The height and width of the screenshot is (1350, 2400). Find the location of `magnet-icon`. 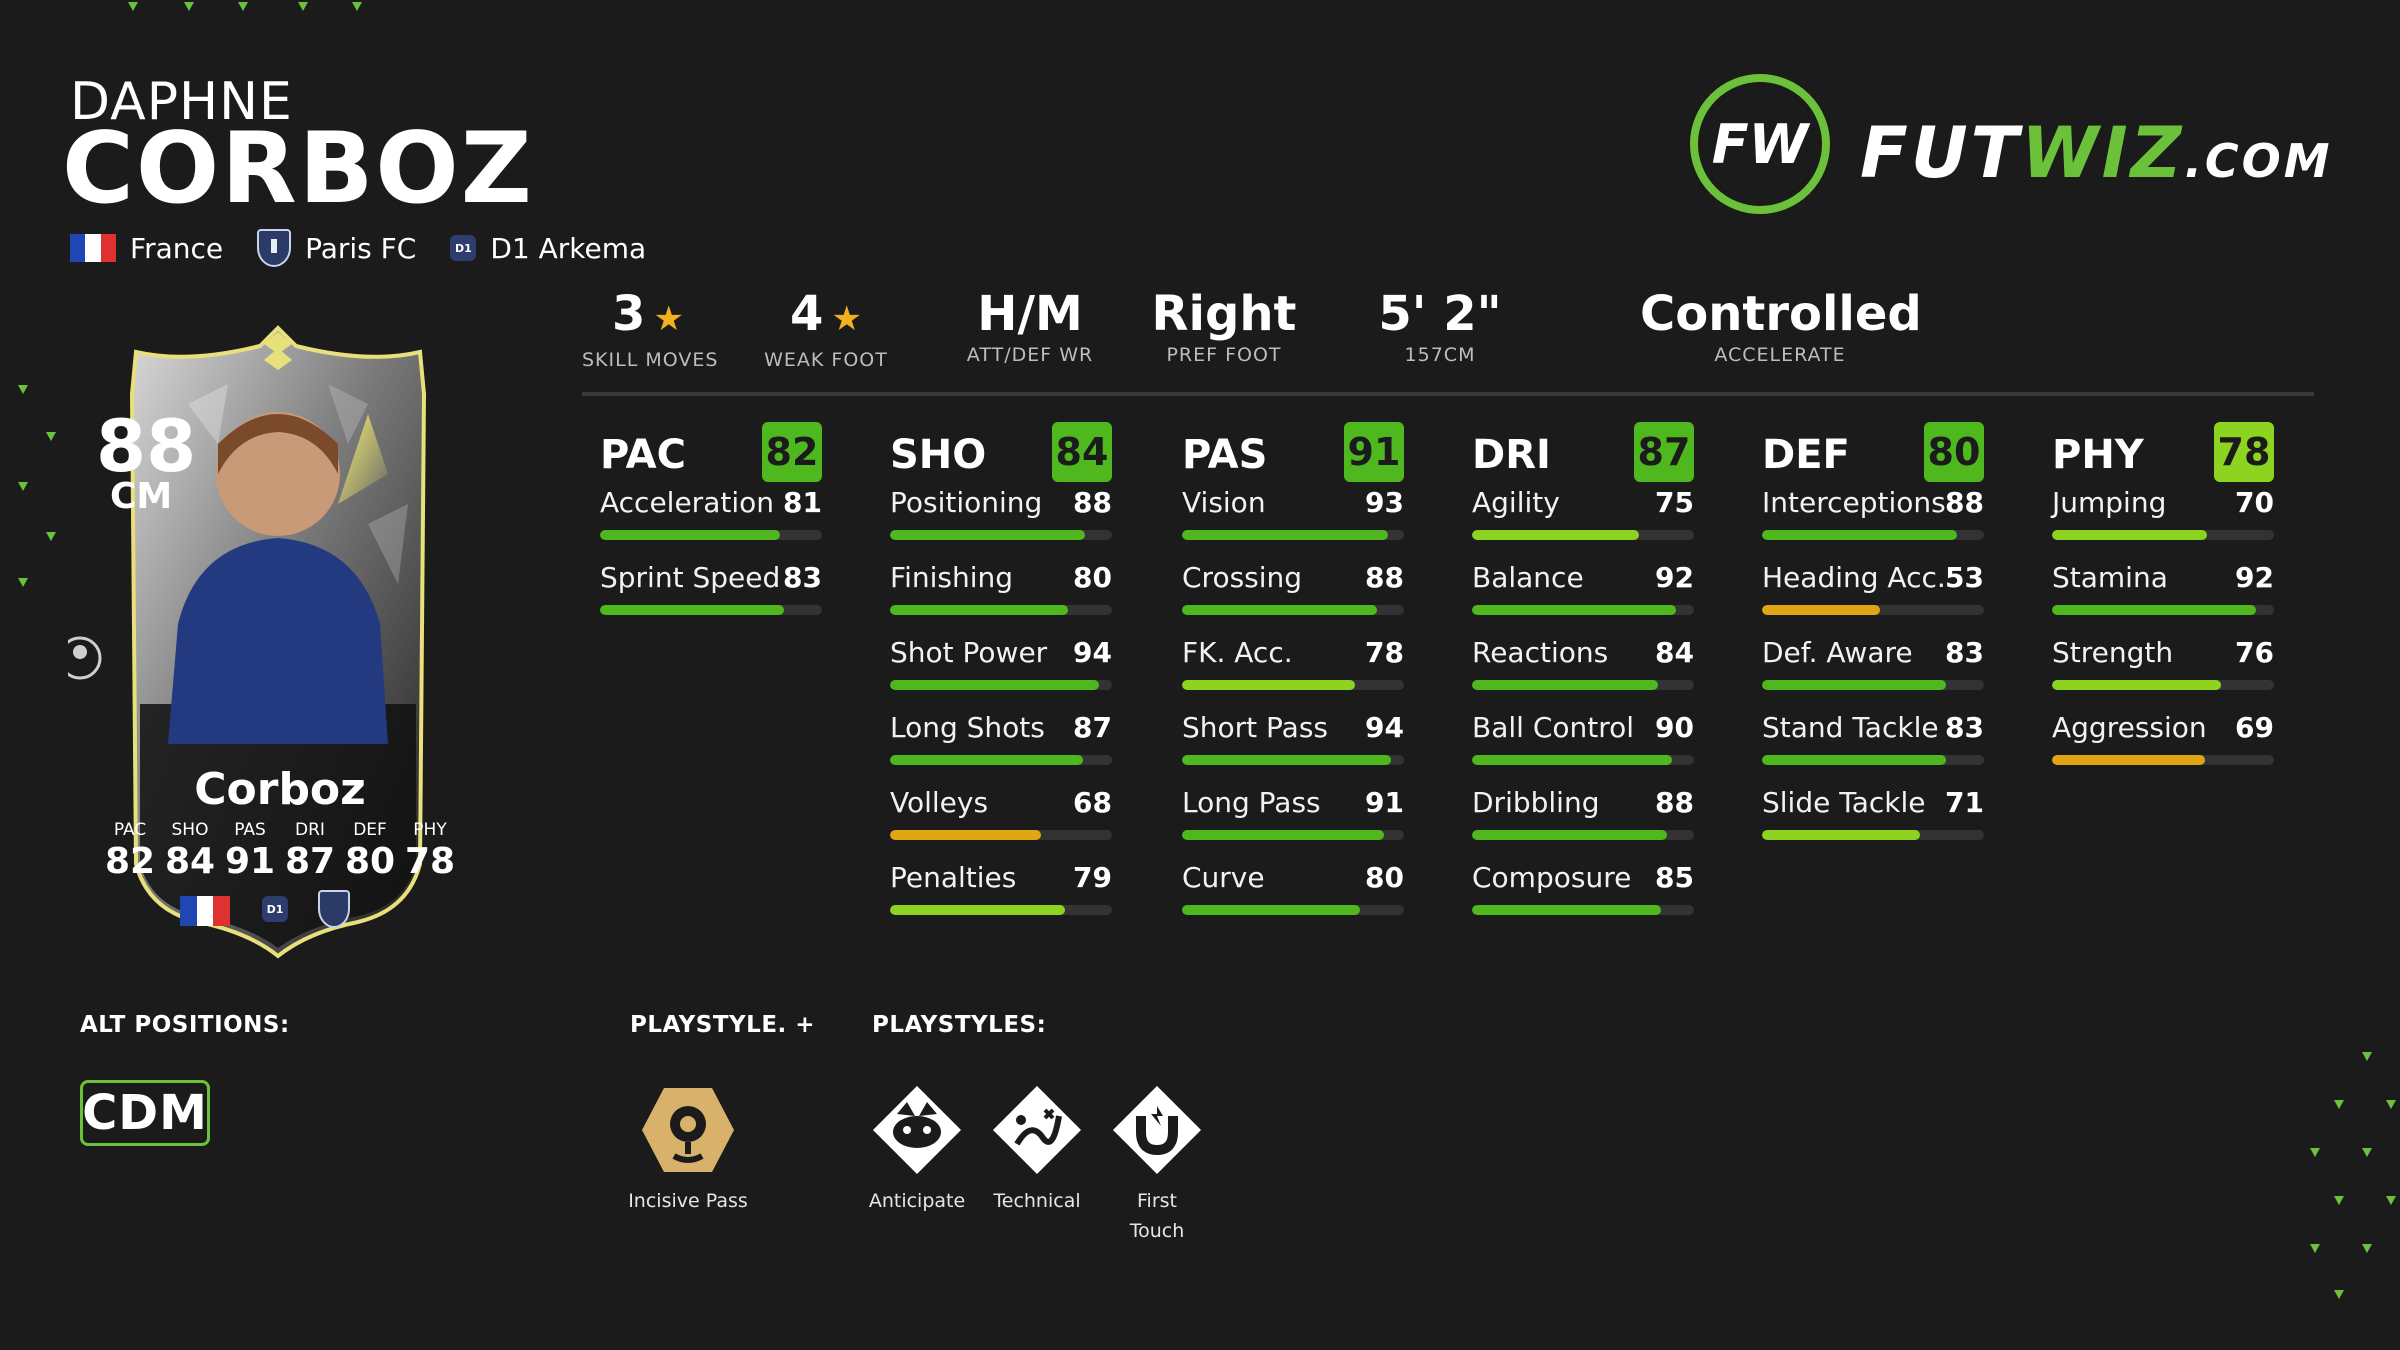

magnet-icon is located at coordinates (1157, 1130).